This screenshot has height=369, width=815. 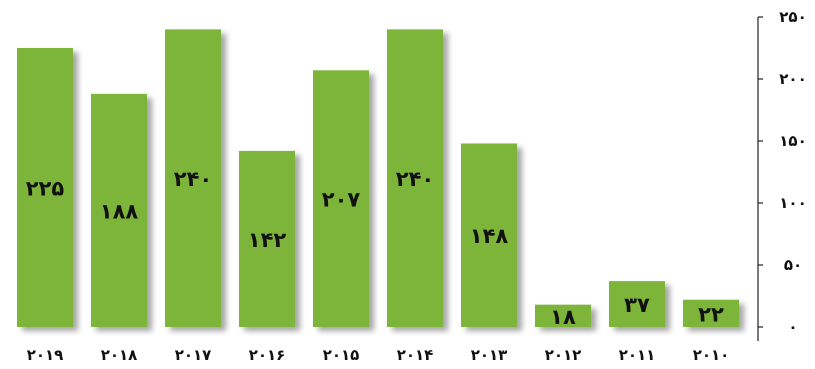 What do you see at coordinates (193, 355) in the screenshot?
I see `x-tick-label: ٢٠١٧` at bounding box center [193, 355].